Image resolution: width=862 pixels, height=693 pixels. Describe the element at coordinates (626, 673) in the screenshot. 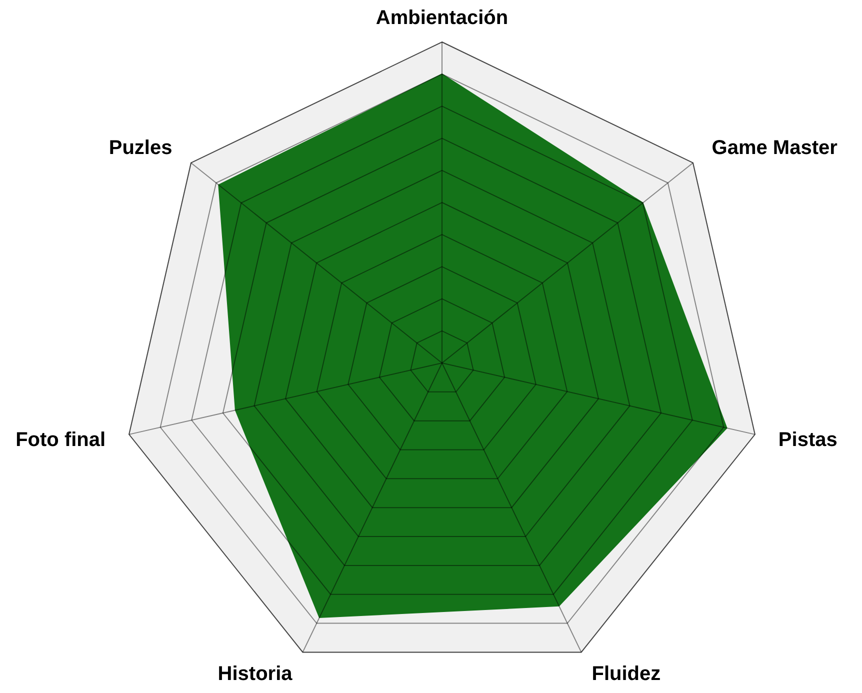

I see `spoke-label: Fluidez` at that location.